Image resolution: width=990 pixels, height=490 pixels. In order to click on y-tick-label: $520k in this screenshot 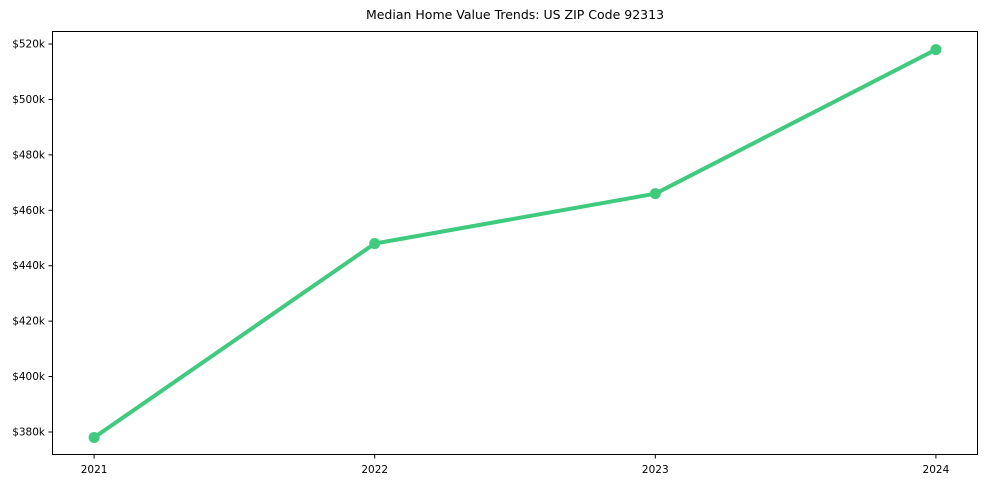, I will do `click(29, 45)`.